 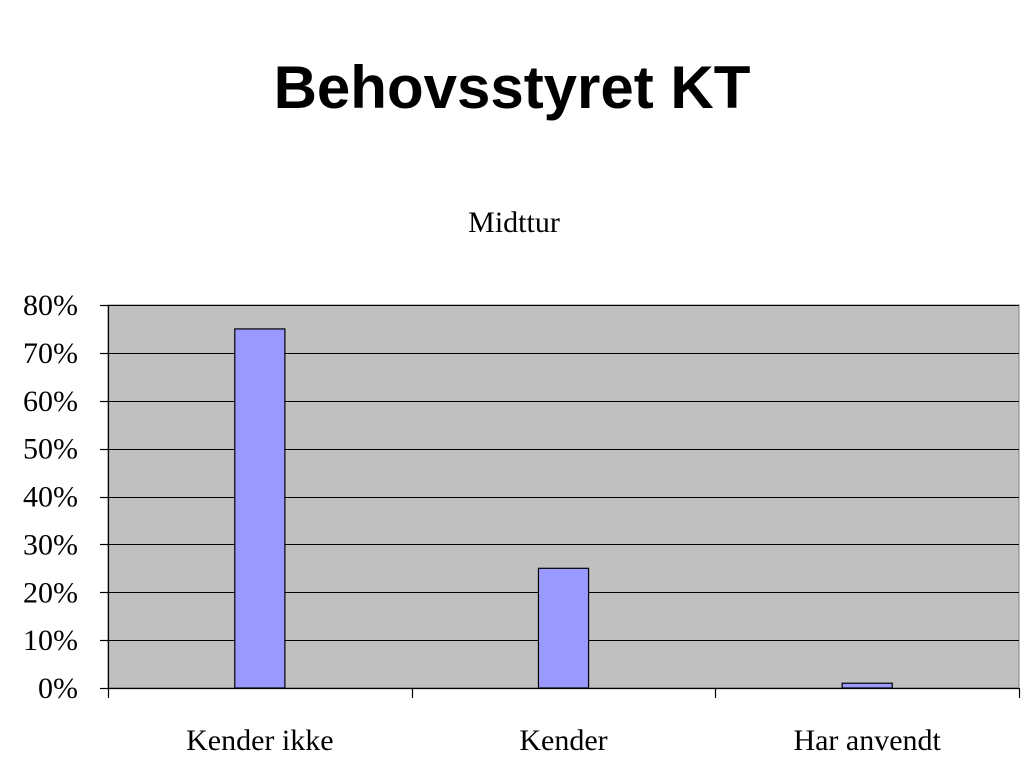 What do you see at coordinates (867, 740) in the screenshot?
I see `x-tick-label: Har anvendt` at bounding box center [867, 740].